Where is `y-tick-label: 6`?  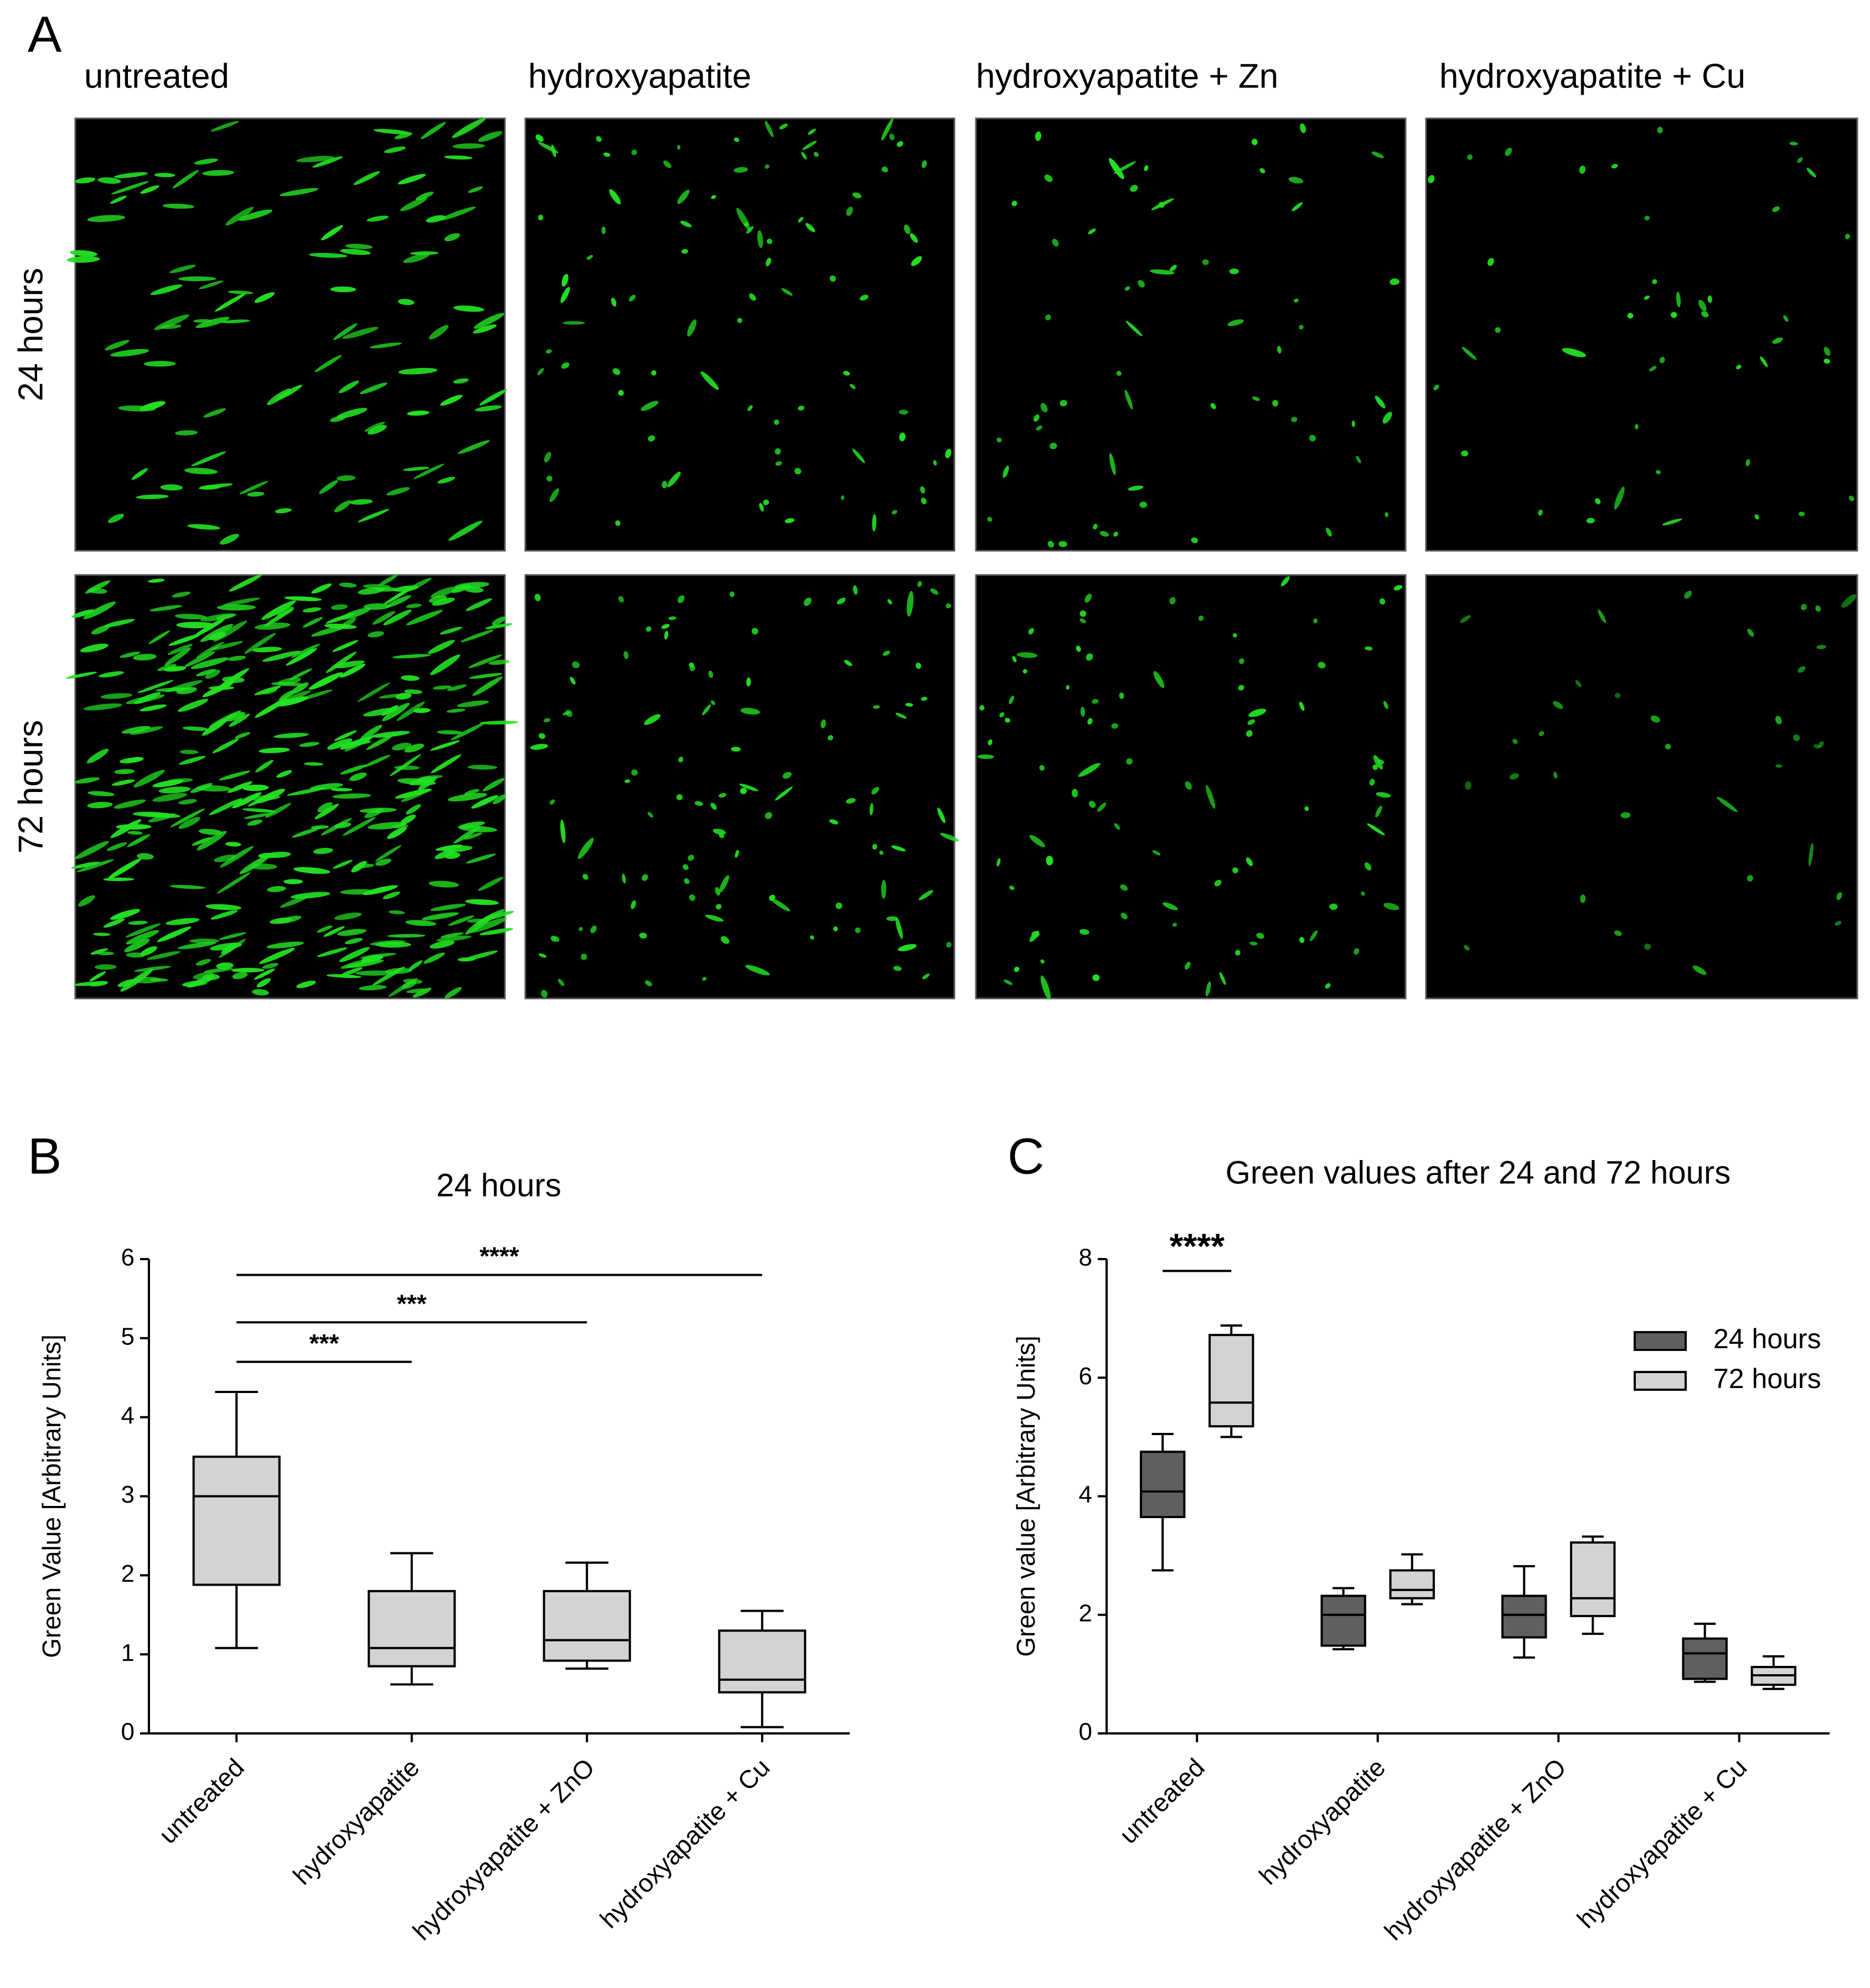
y-tick-label: 6 is located at coordinates (128, 1258).